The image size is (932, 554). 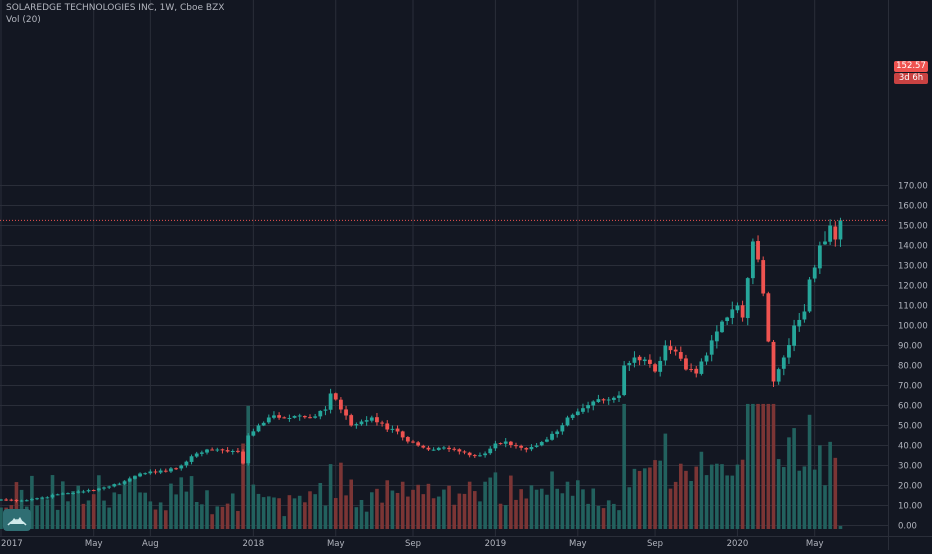 I want to click on symbol-legend: SOLAREDGE TECHNOLOGIES INC, 1W, Cboe BZX, so click(x=115, y=8).